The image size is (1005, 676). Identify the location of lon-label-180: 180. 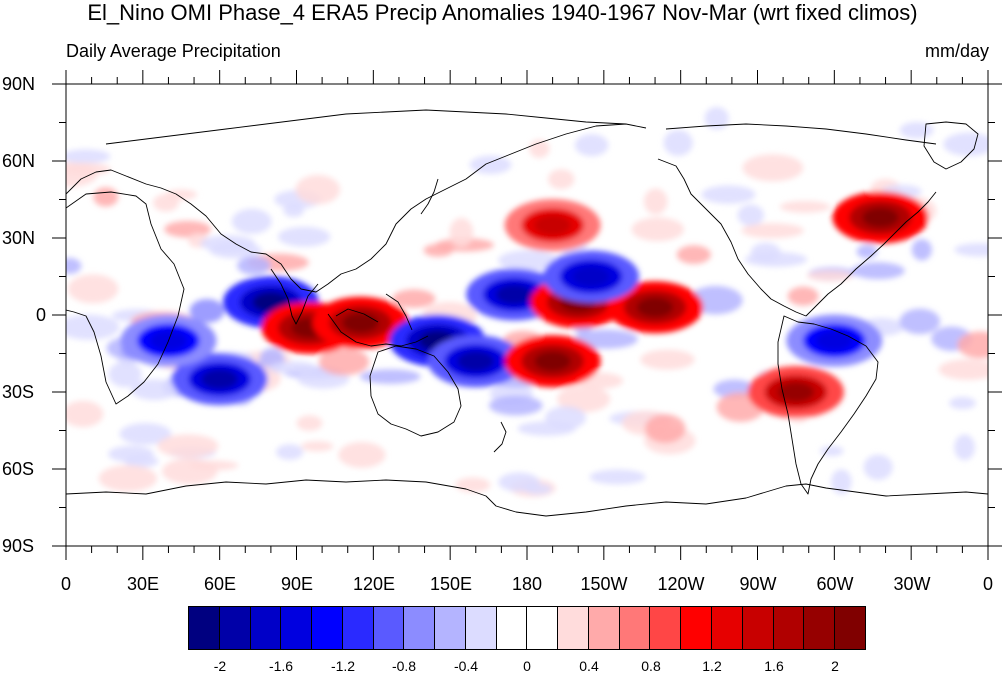
(527, 584).